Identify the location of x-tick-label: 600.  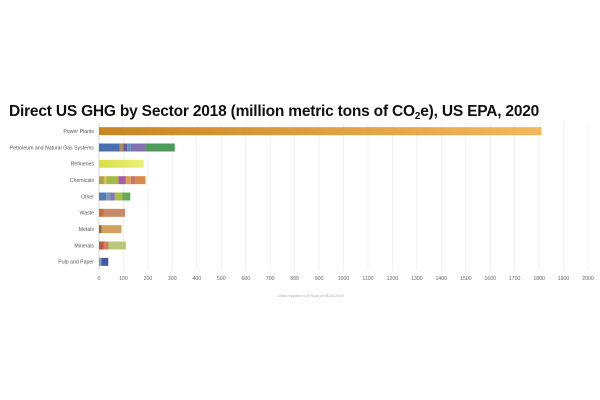
(245, 279).